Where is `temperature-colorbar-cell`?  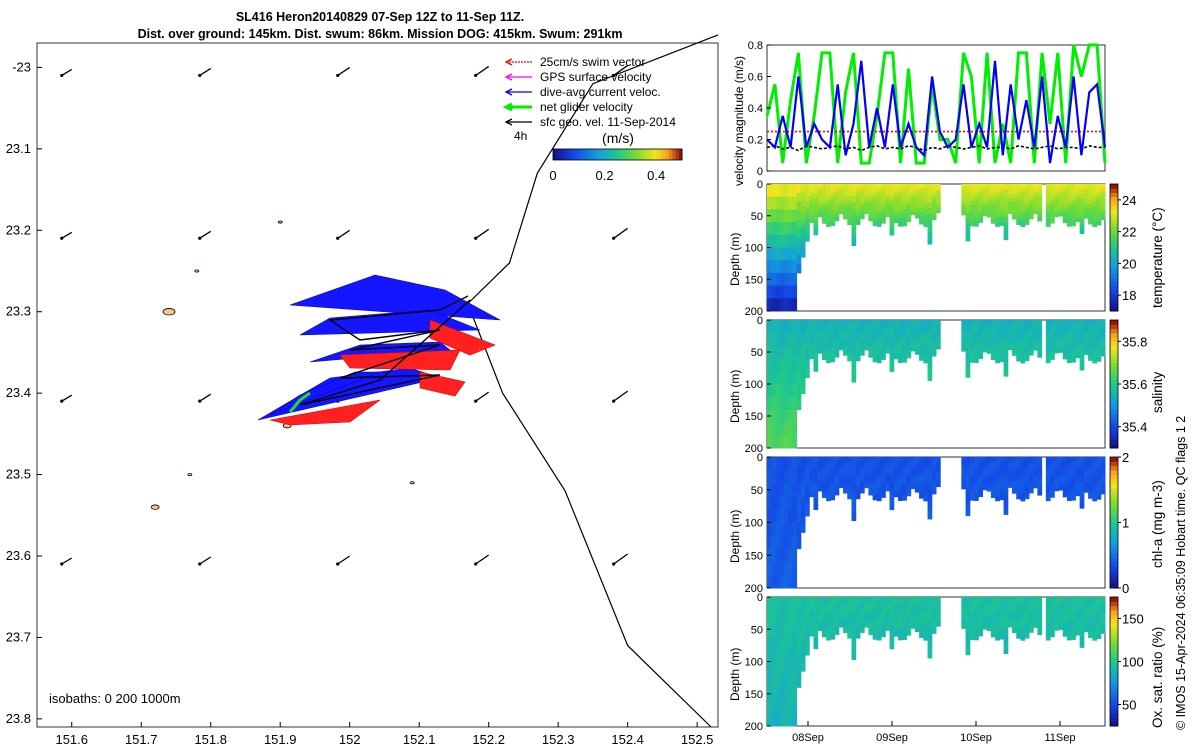 temperature-colorbar-cell is located at coordinates (1114, 309).